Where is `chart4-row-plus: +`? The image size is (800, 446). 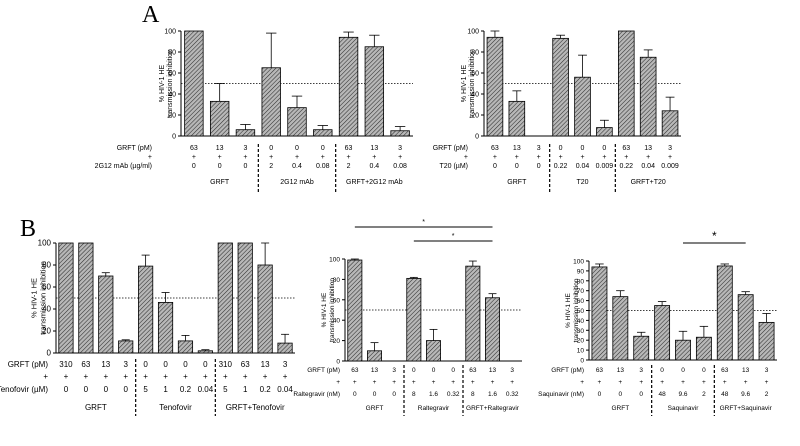
chart4-row-plus: + is located at coordinates (338, 382).